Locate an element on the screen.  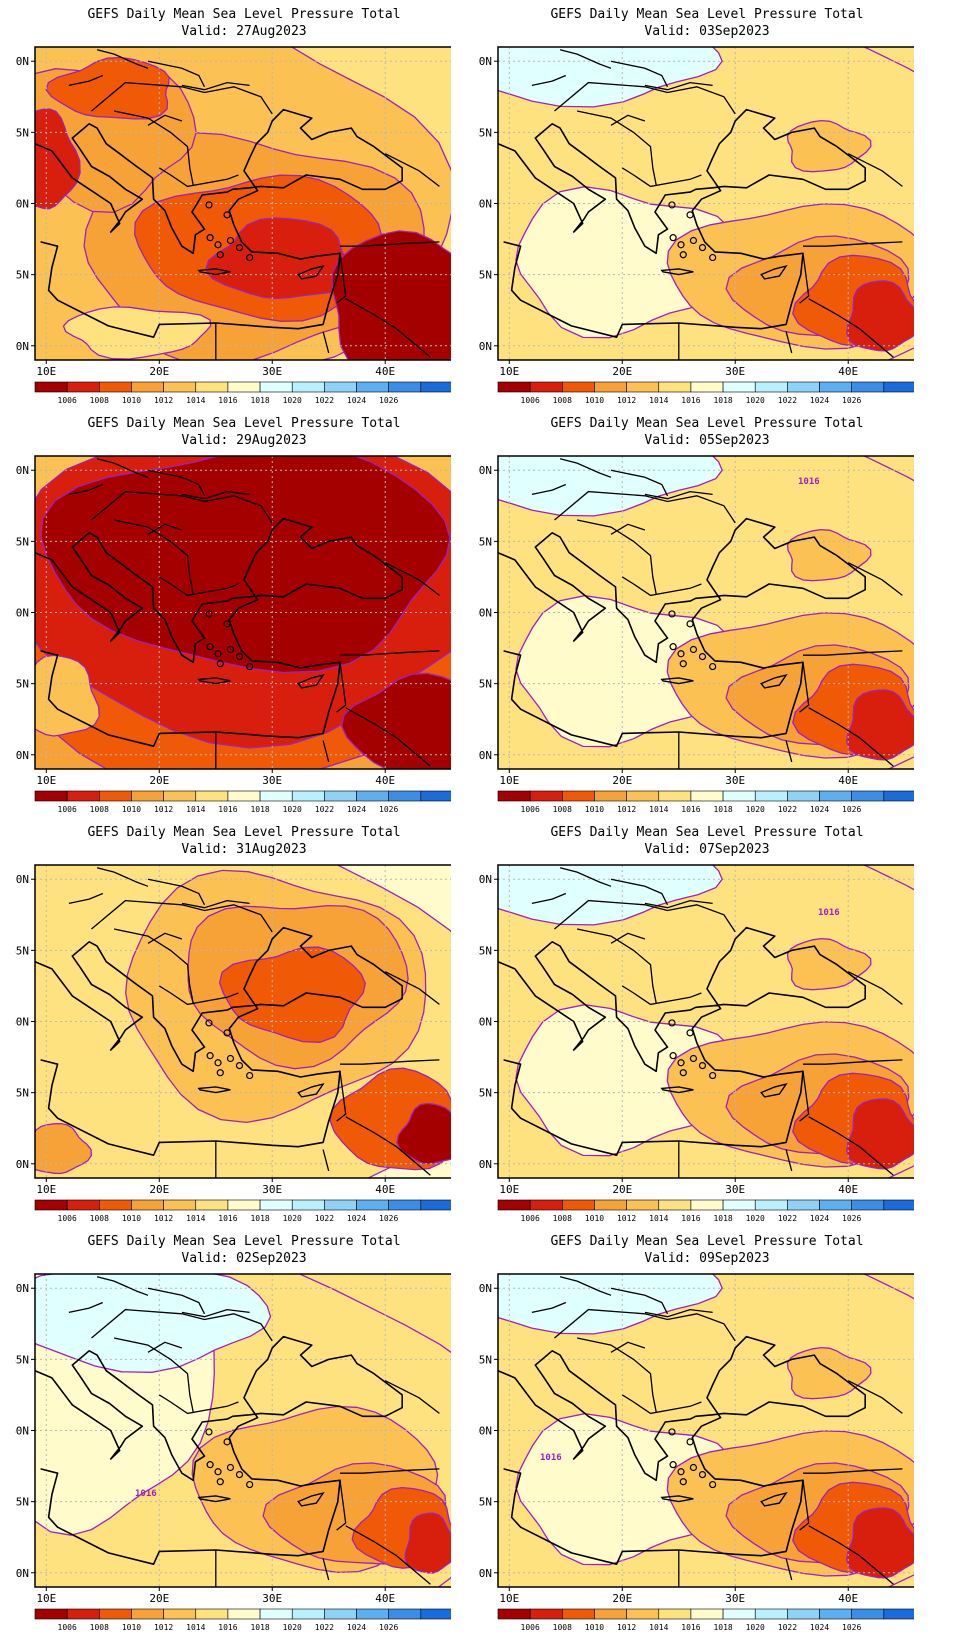
colorbar-tick-label: 1010 is located at coordinates (131, 809).